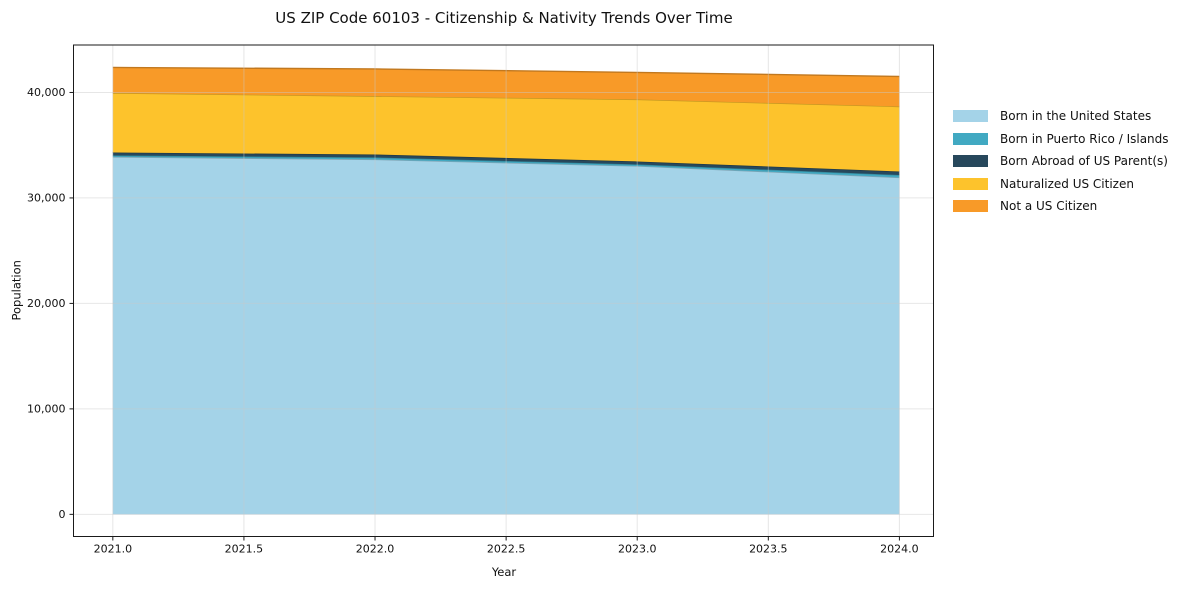 The height and width of the screenshot is (590, 1189). What do you see at coordinates (970, 183) in the screenshot?
I see `legend-swatch-naturalized-icon` at bounding box center [970, 183].